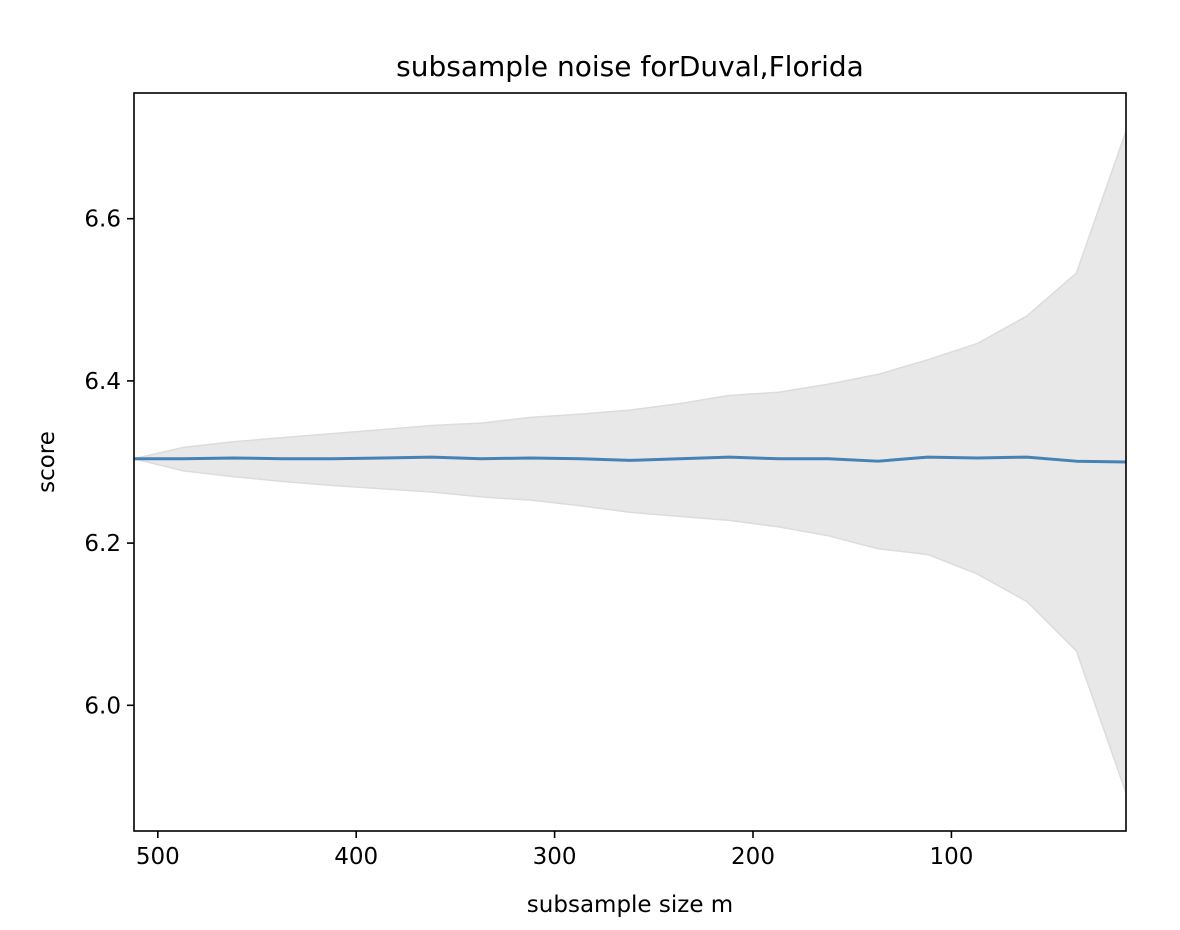  What do you see at coordinates (555, 857) in the screenshot?
I see `x-tick-label: 300` at bounding box center [555, 857].